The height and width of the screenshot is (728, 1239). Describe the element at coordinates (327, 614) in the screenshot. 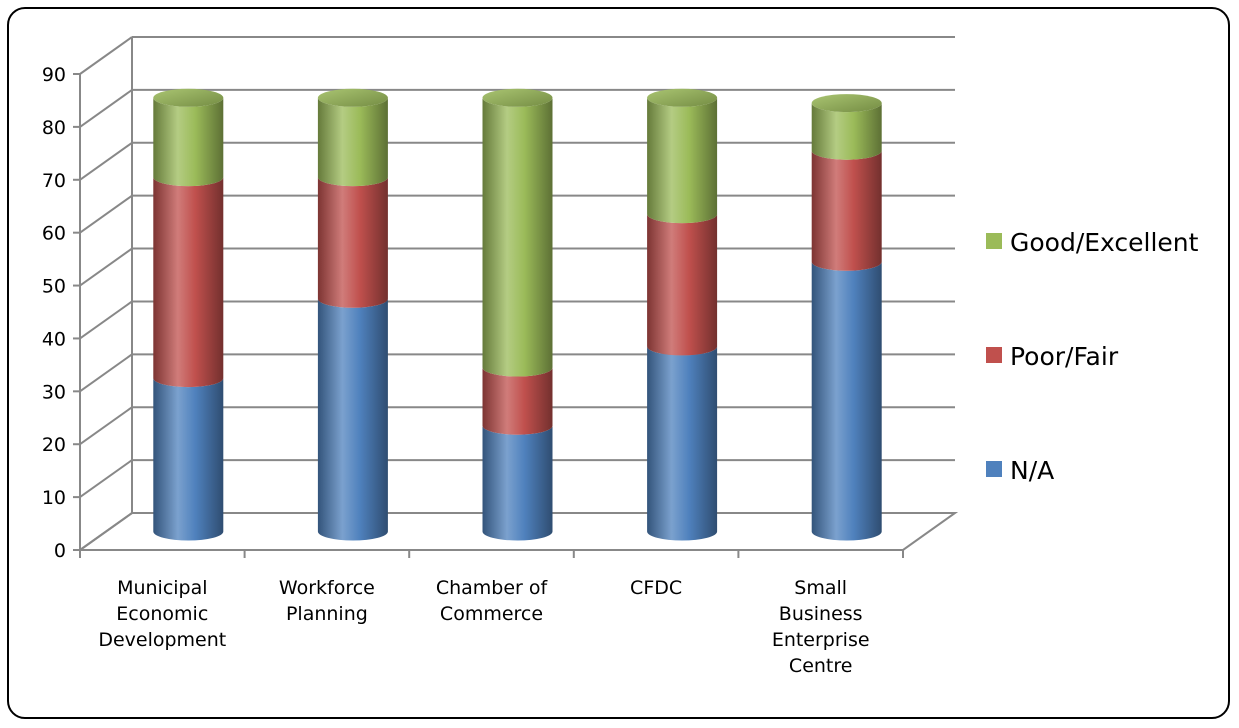

I see `x-tick-label-line: Planning` at that location.